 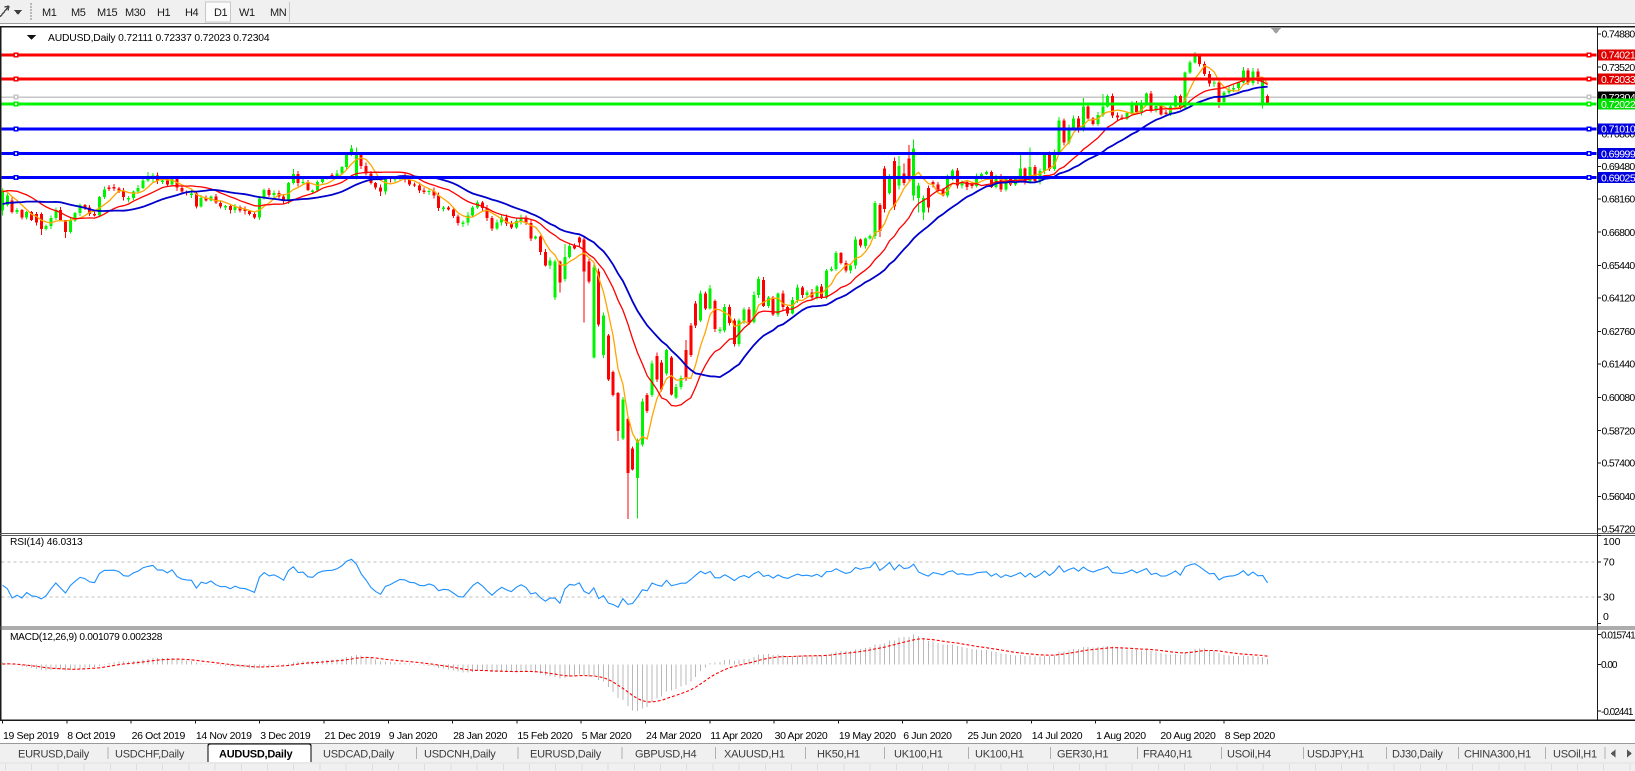 What do you see at coordinates (1057, 736) in the screenshot?
I see `svg-text: 14 Jul 2020` at bounding box center [1057, 736].